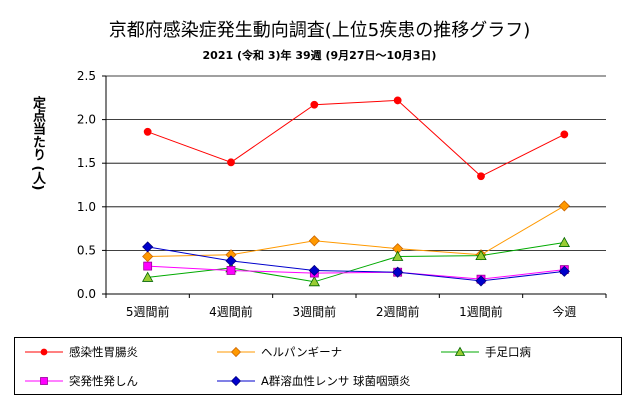 Image resolution: width=639 pixels, height=415 pixels. Describe the element at coordinates (103, 352) in the screenshot. I see `legend-label: 感染性胃腸炎` at that location.